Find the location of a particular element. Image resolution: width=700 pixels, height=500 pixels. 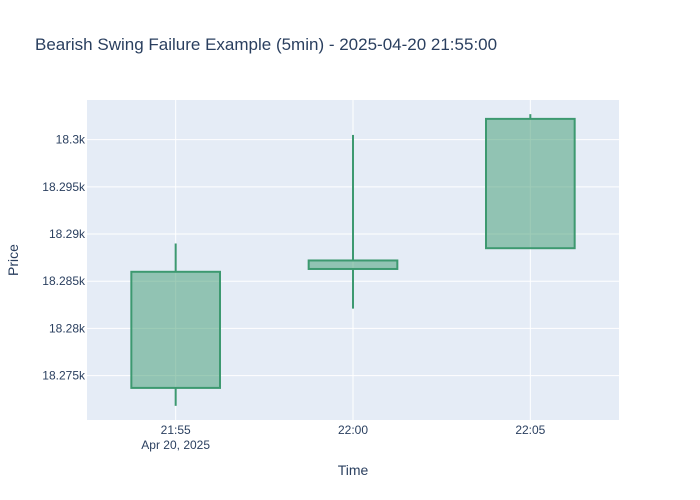

y-tick-label: 18.295k is located at coordinates (64, 187).